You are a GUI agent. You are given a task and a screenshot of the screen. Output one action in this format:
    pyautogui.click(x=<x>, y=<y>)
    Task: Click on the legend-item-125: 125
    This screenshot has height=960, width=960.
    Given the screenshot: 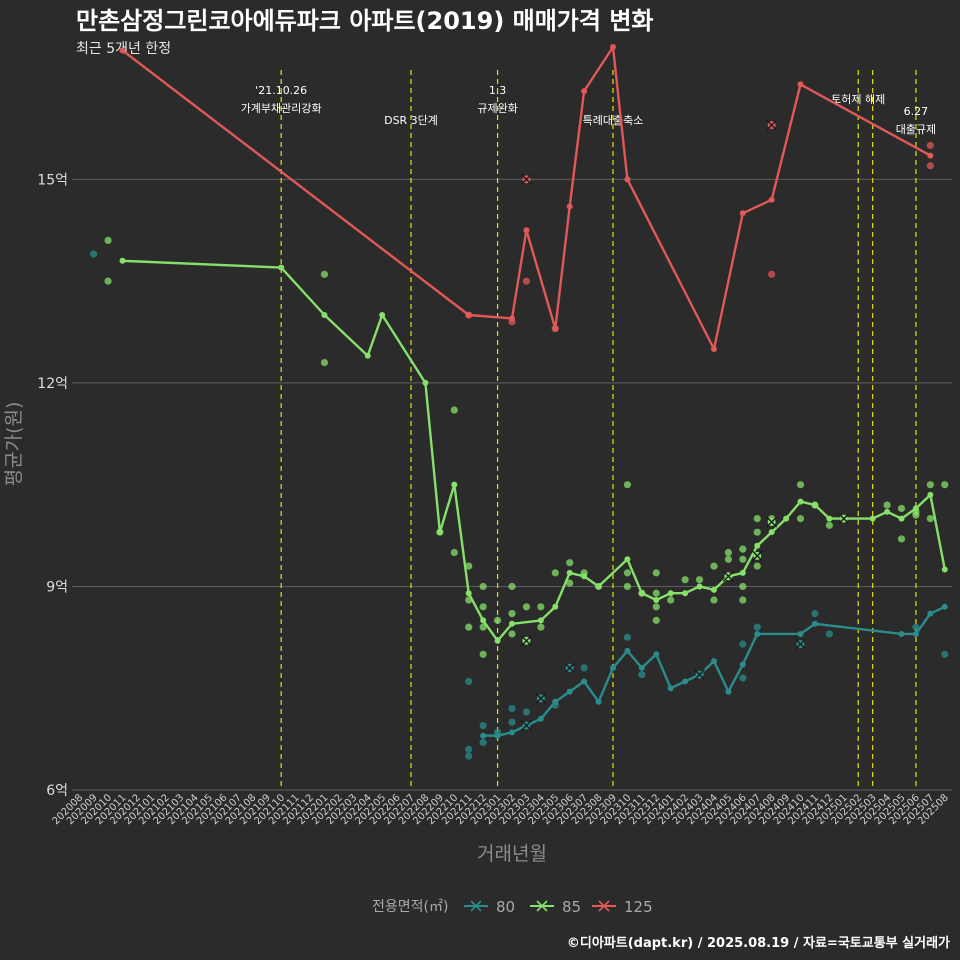 What is the action you would take?
    pyautogui.click(x=622, y=907)
    